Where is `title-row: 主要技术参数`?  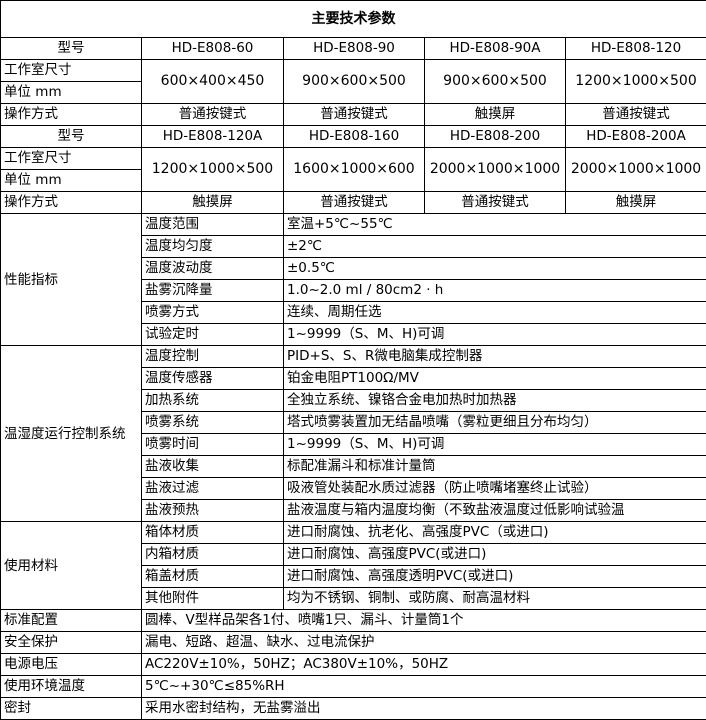 title-row: 主要技术参数 is located at coordinates (353, 19).